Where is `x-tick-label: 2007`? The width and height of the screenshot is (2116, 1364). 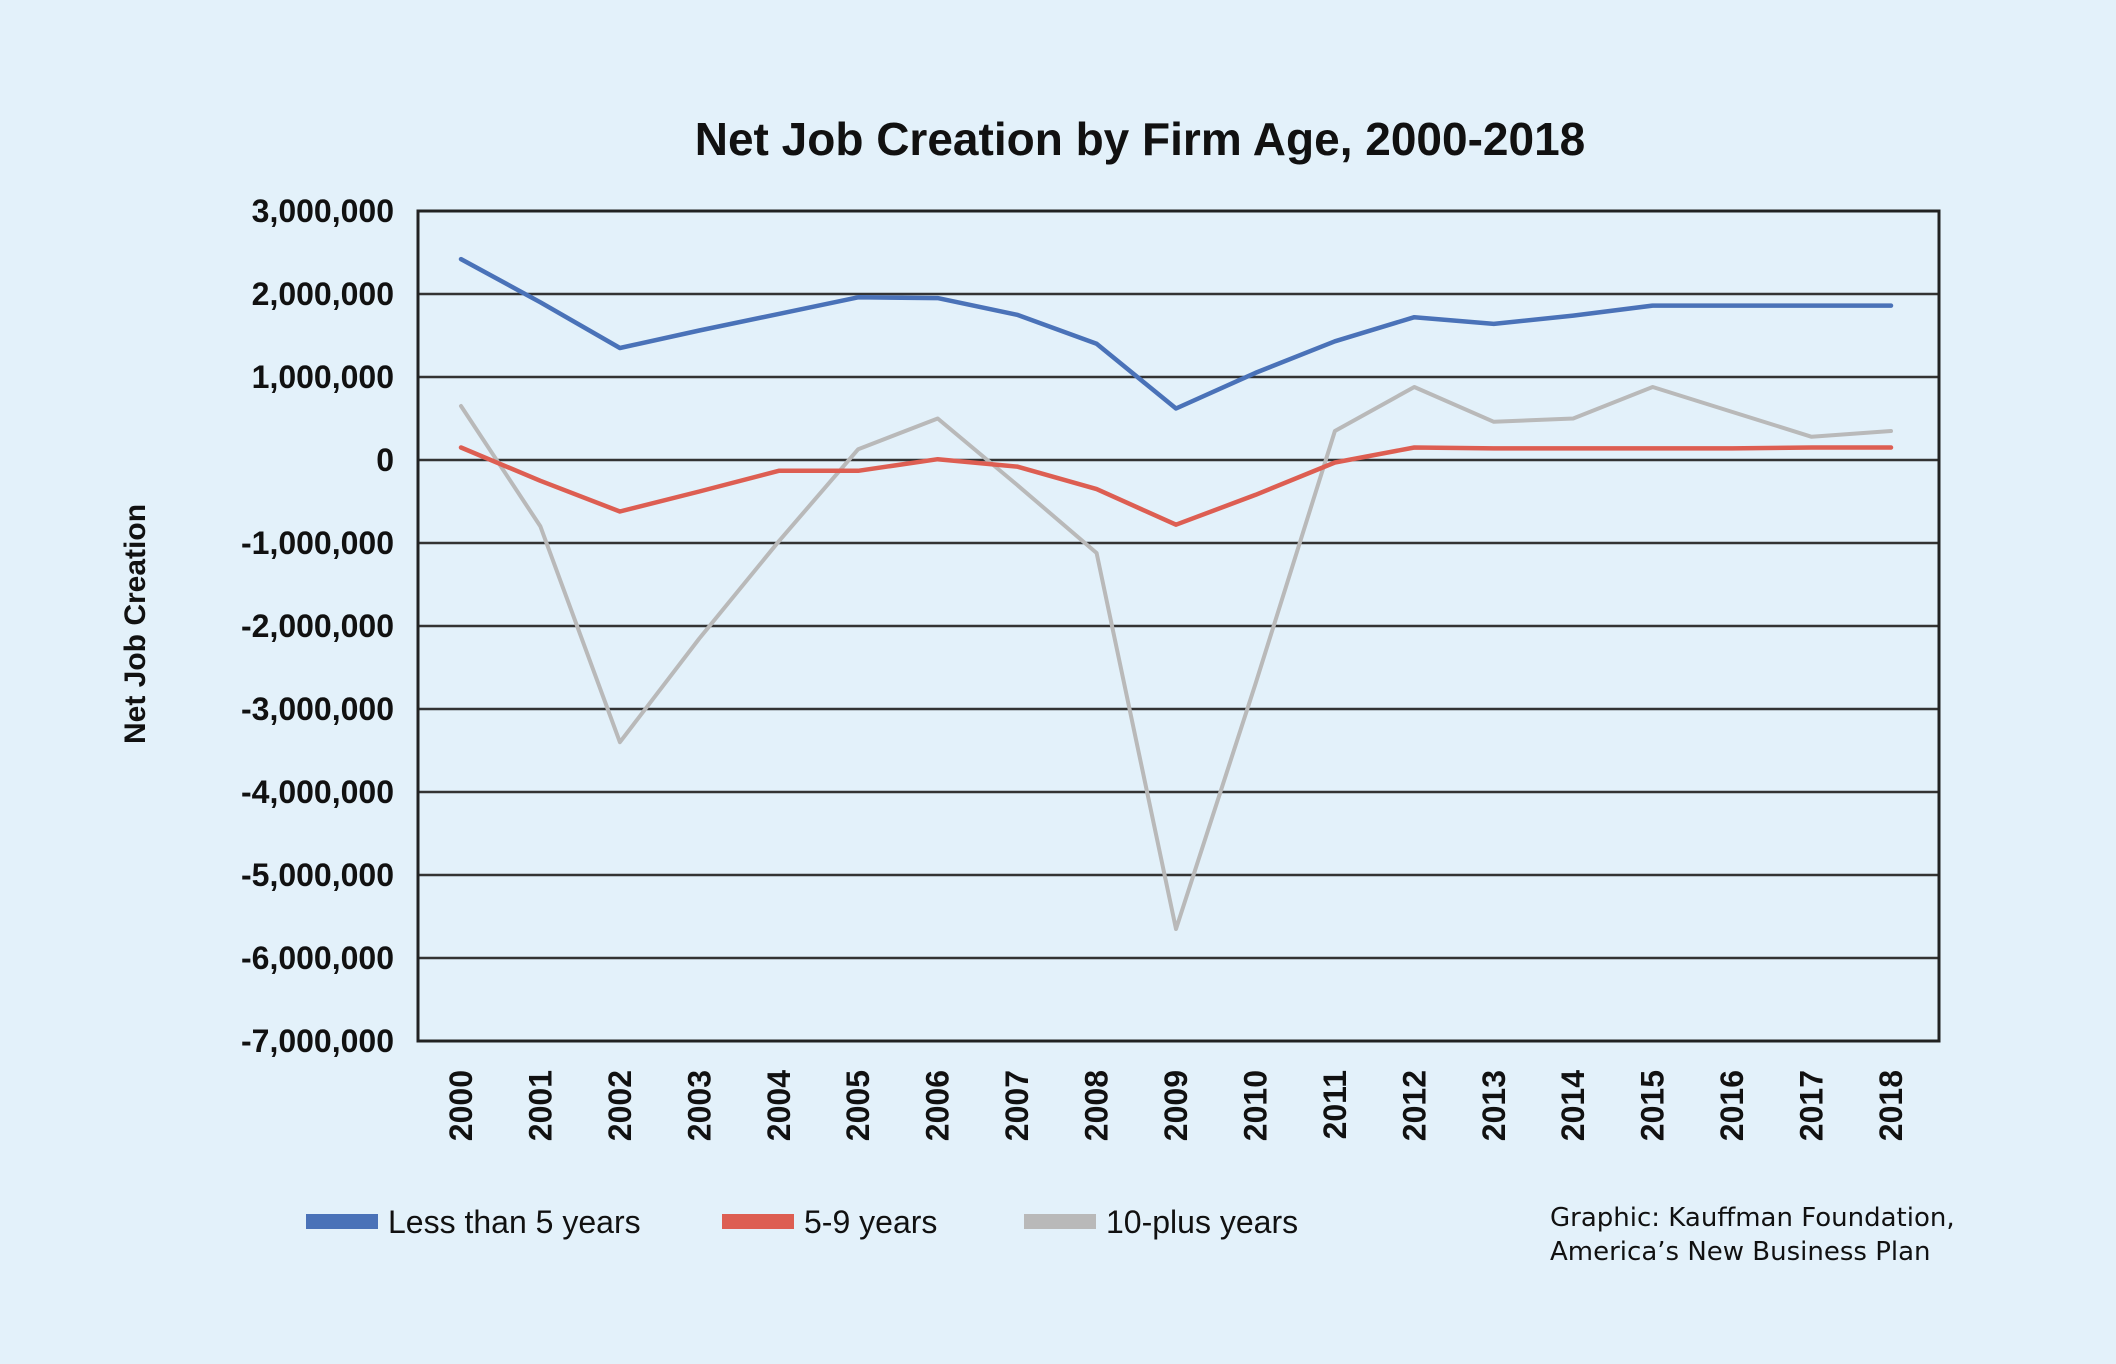
x-tick-label: 2007 is located at coordinates (1017, 1105).